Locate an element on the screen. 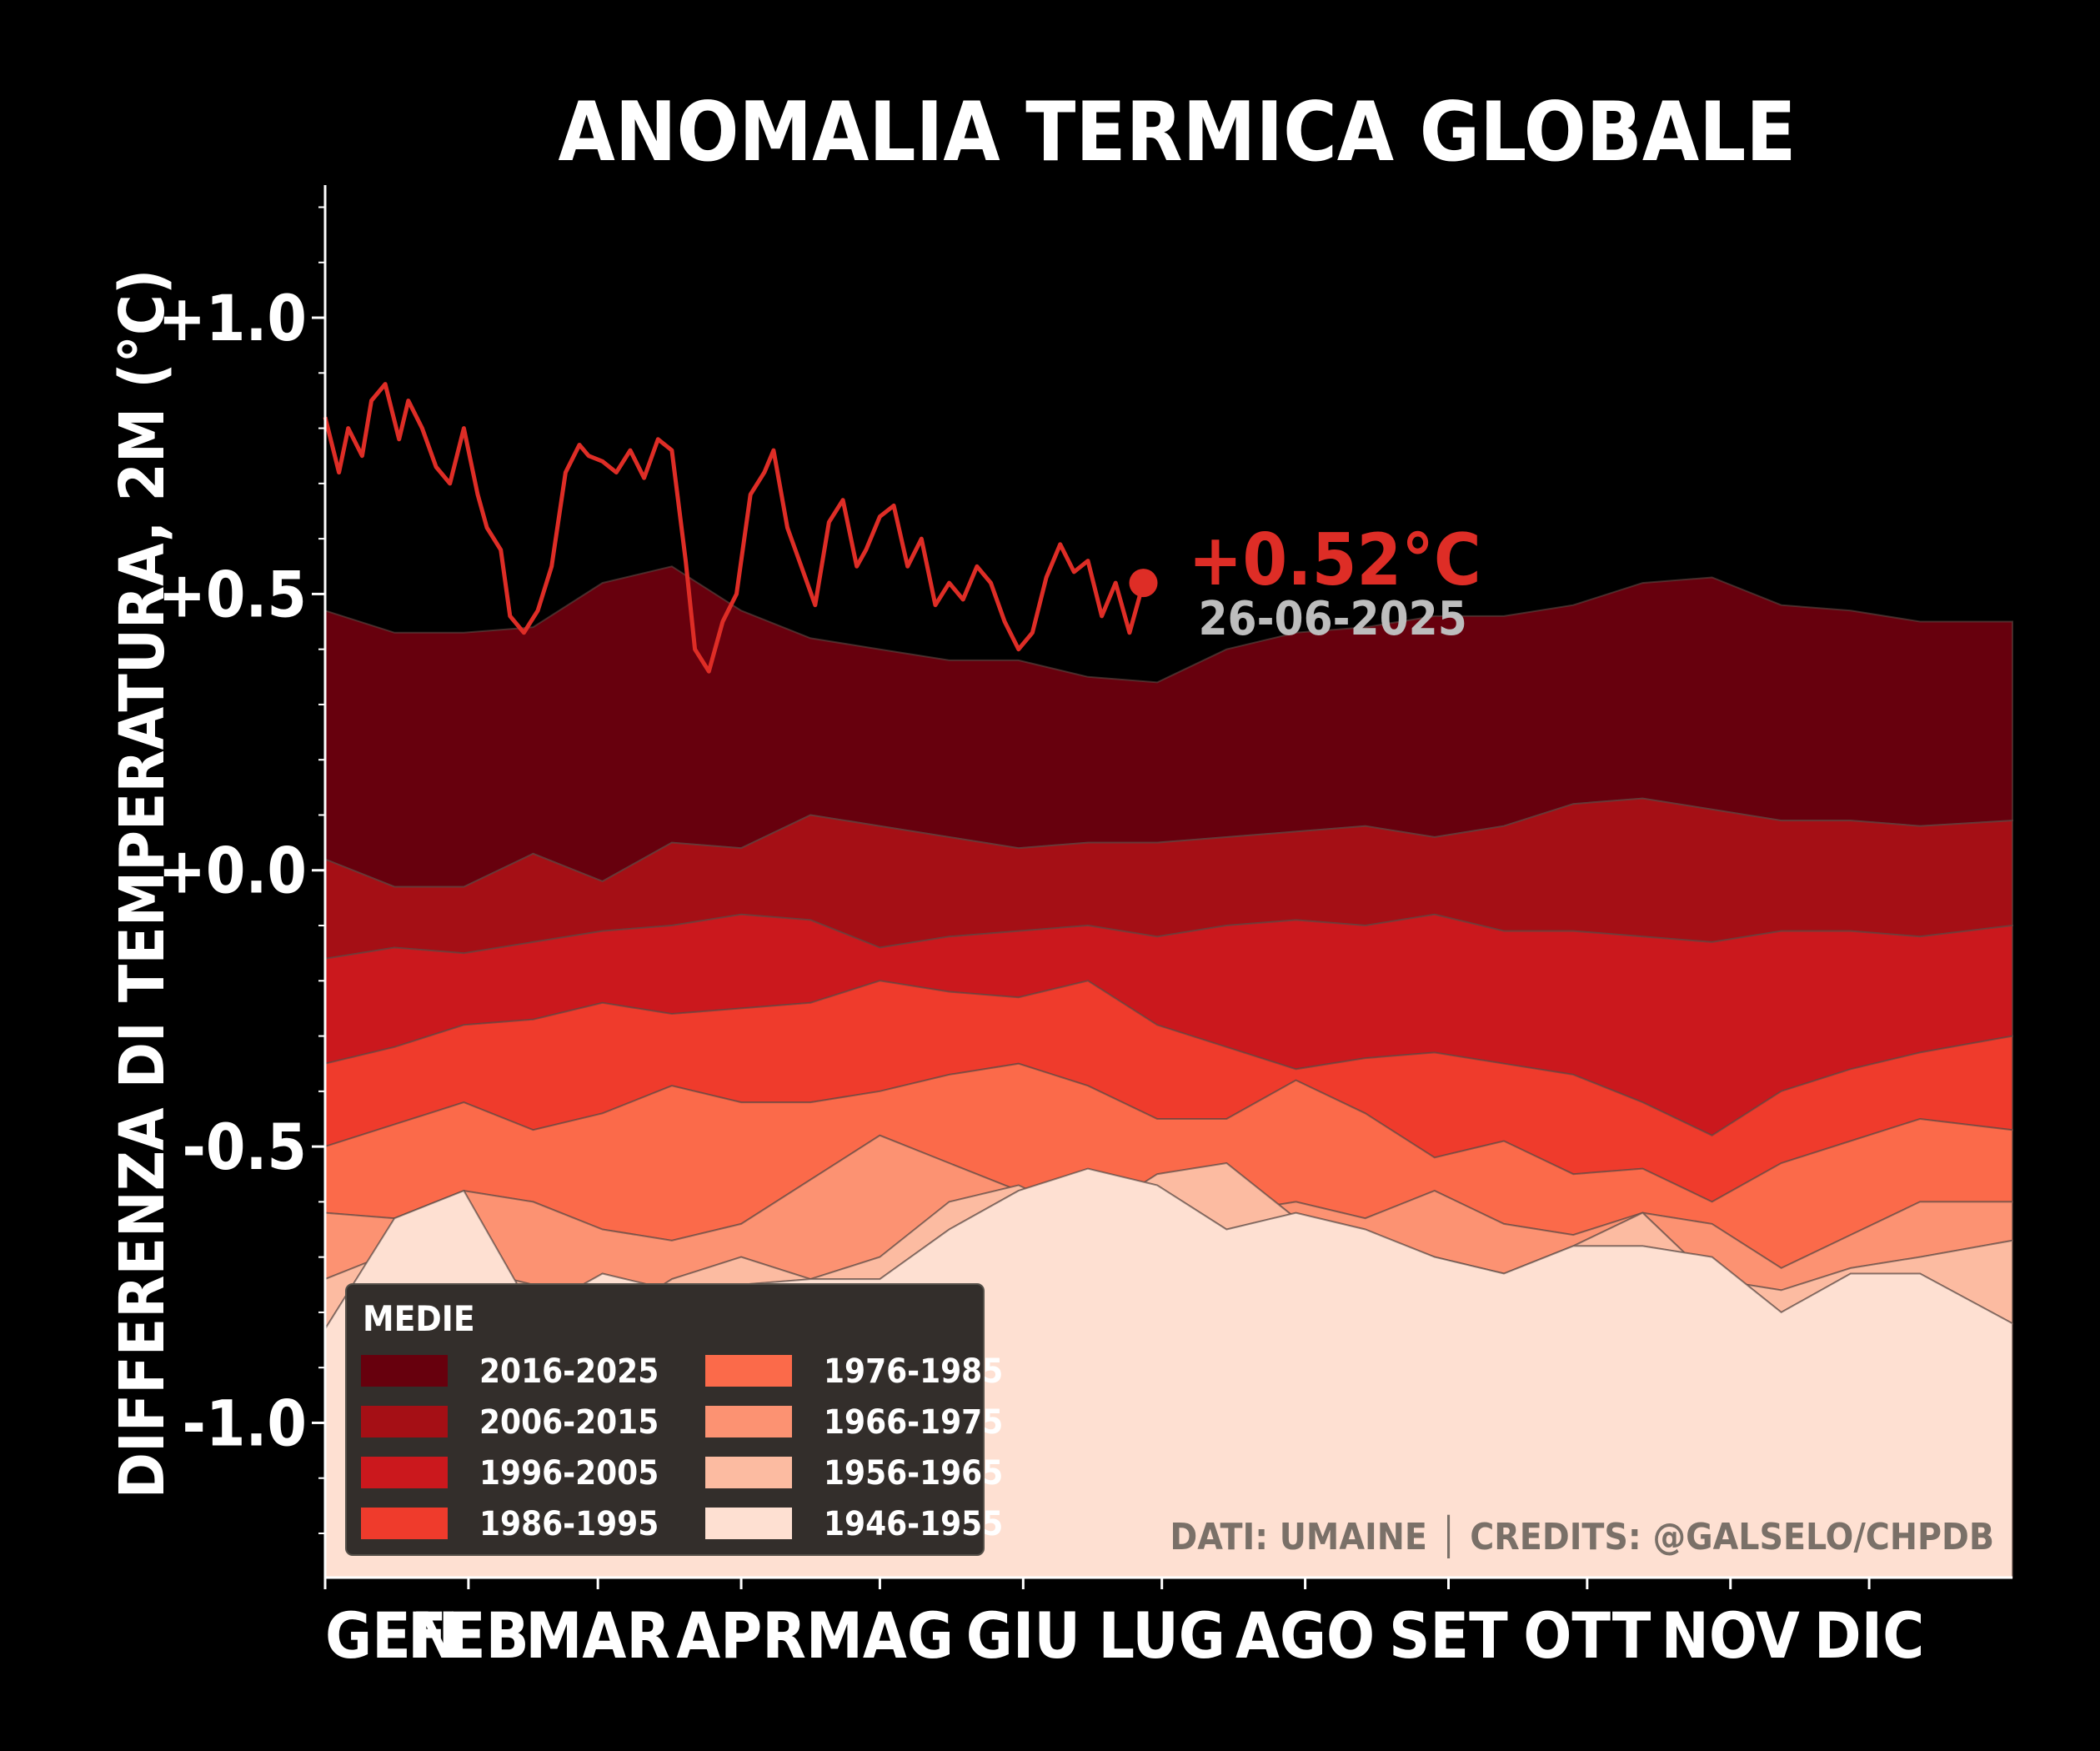 This screenshot has width=2100, height=1751. y-ticks: +1.0 +0.5 +0.0 -0.5 -1.0 is located at coordinates (241, 870).